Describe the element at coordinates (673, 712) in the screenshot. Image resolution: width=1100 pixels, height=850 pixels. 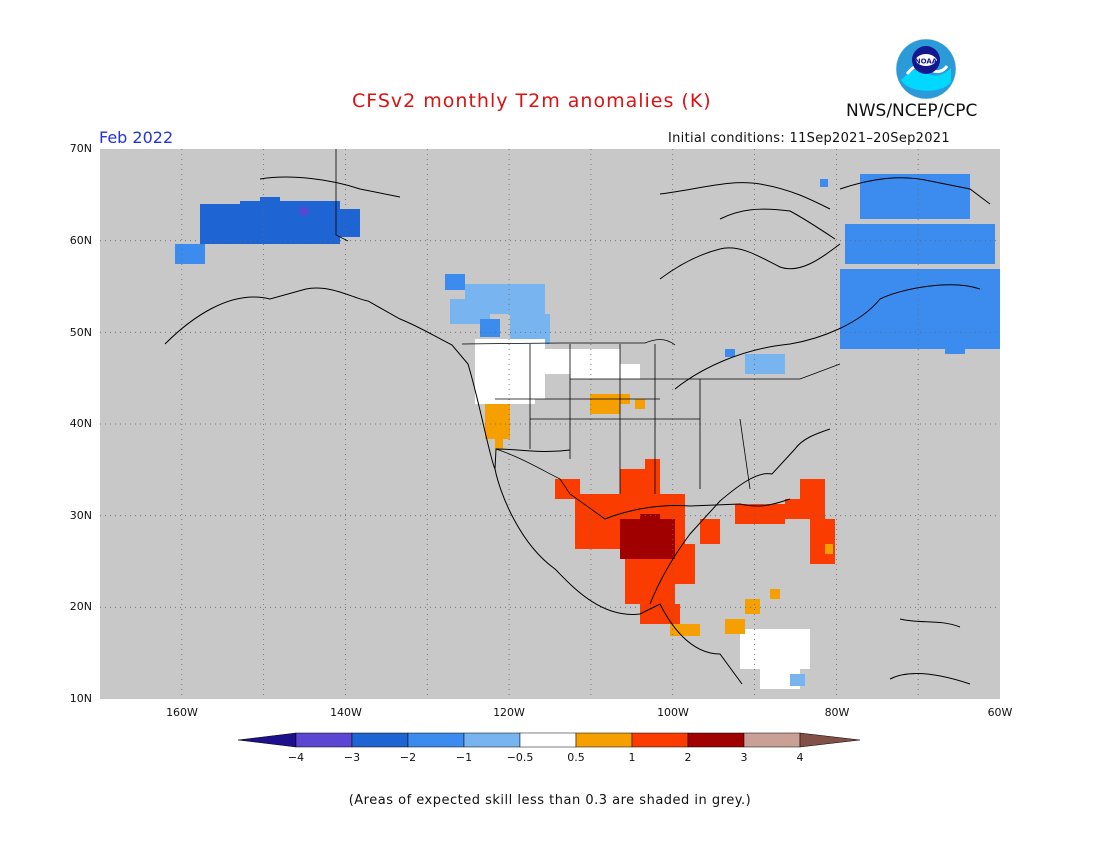
I see `lon-label: 100W` at that location.